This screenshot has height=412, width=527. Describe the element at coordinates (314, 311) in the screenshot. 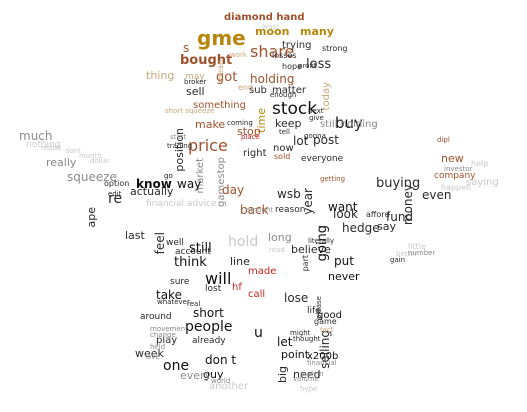

I see `word-life: life` at that location.